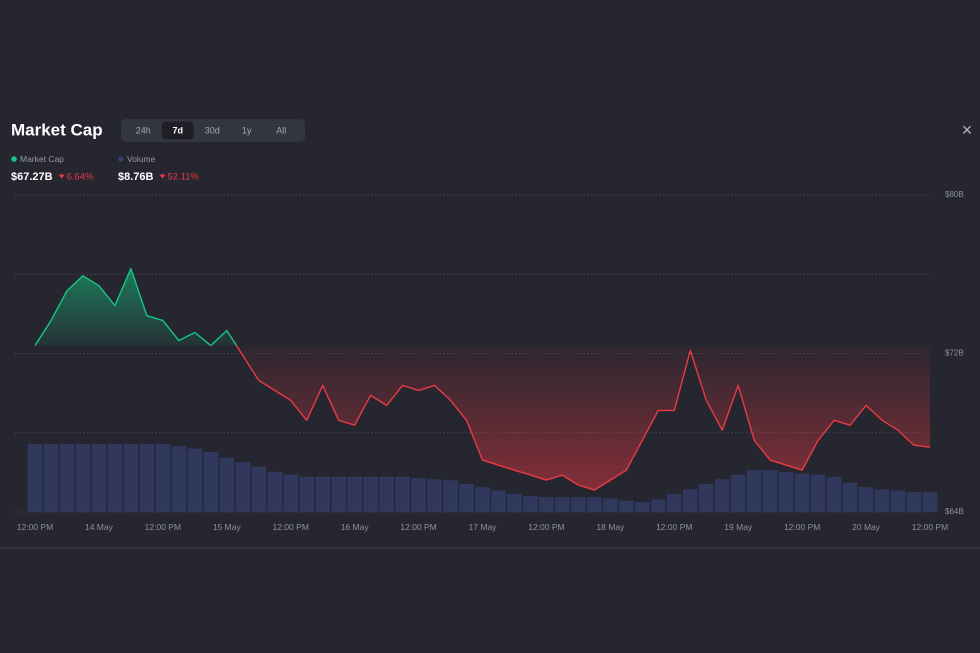  Describe the element at coordinates (42, 159) in the screenshot. I see `legend-label: Market Cap` at that location.